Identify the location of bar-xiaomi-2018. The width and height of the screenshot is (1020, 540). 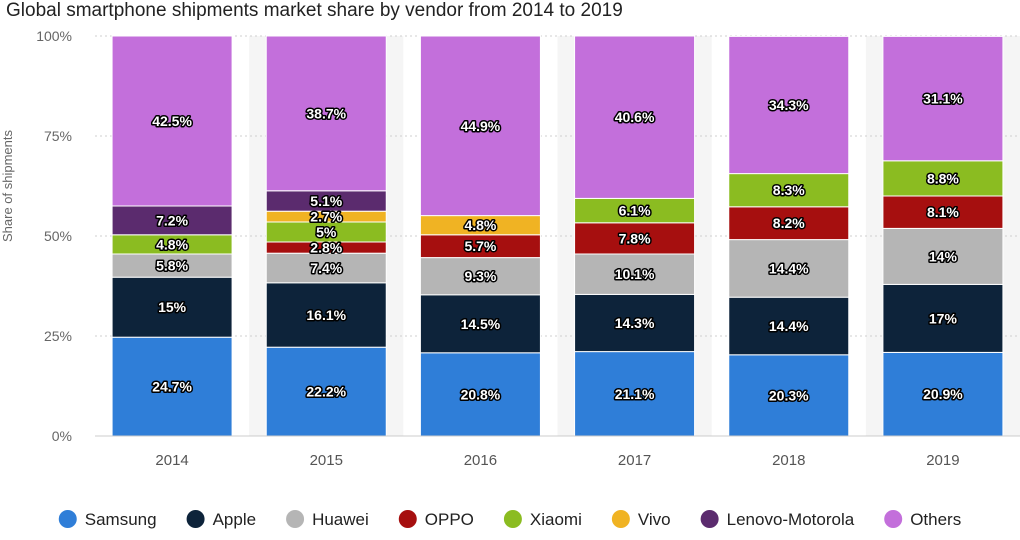
(789, 190).